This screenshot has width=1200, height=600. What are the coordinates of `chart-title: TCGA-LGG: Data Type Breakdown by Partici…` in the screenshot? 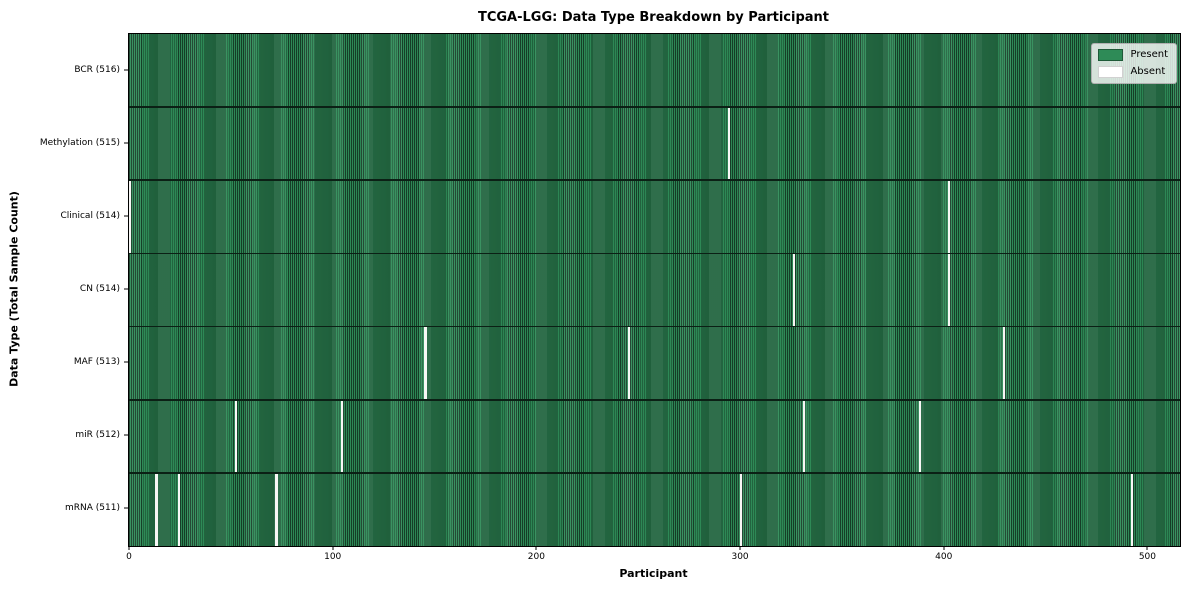 It's located at (653, 17).